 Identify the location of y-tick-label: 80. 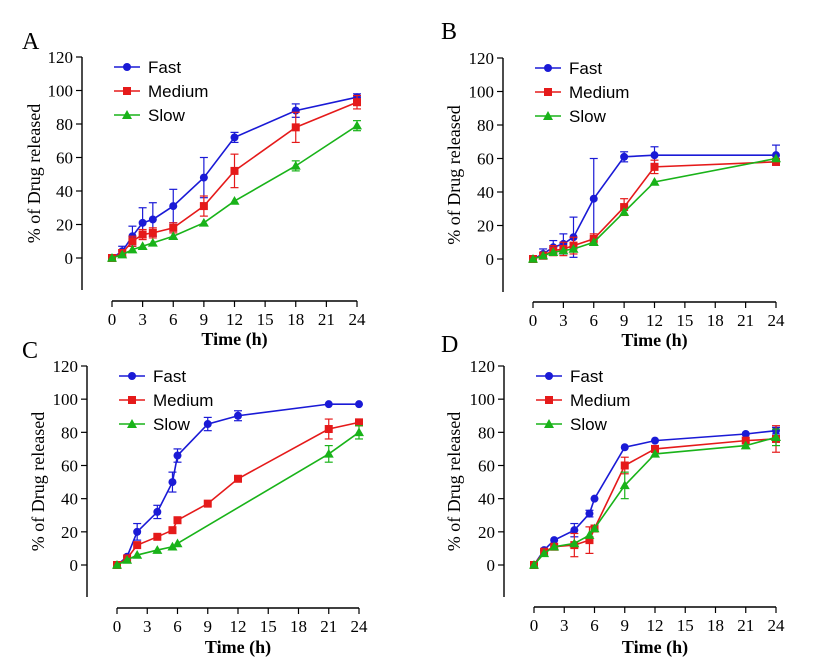
(64, 124).